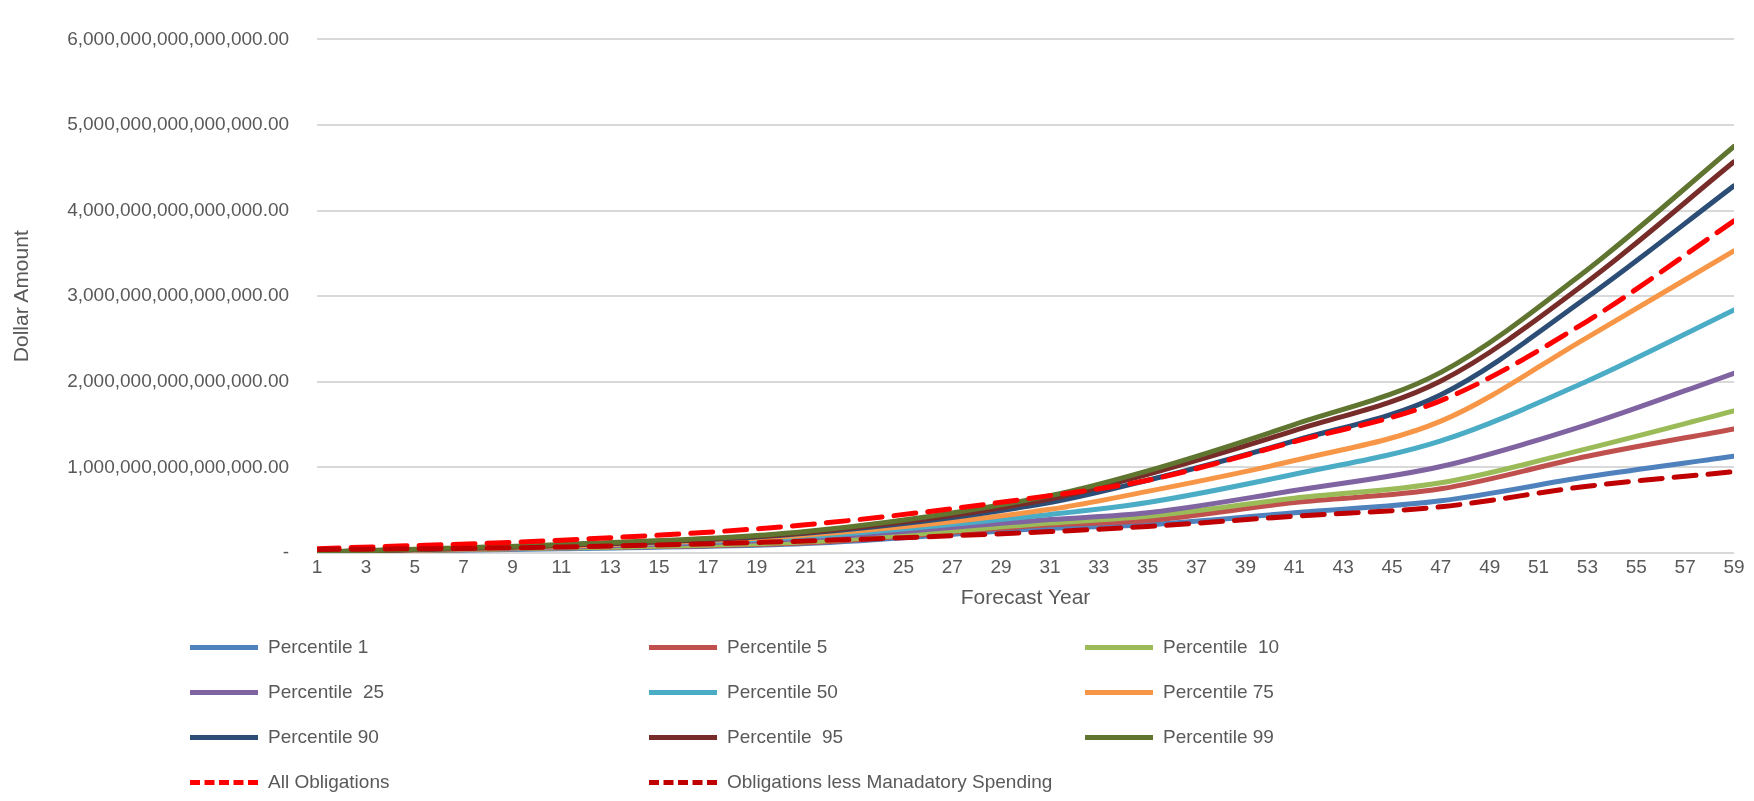 This screenshot has width=1754, height=801. I want to click on legend-label: Percentile 95, so click(785, 737).